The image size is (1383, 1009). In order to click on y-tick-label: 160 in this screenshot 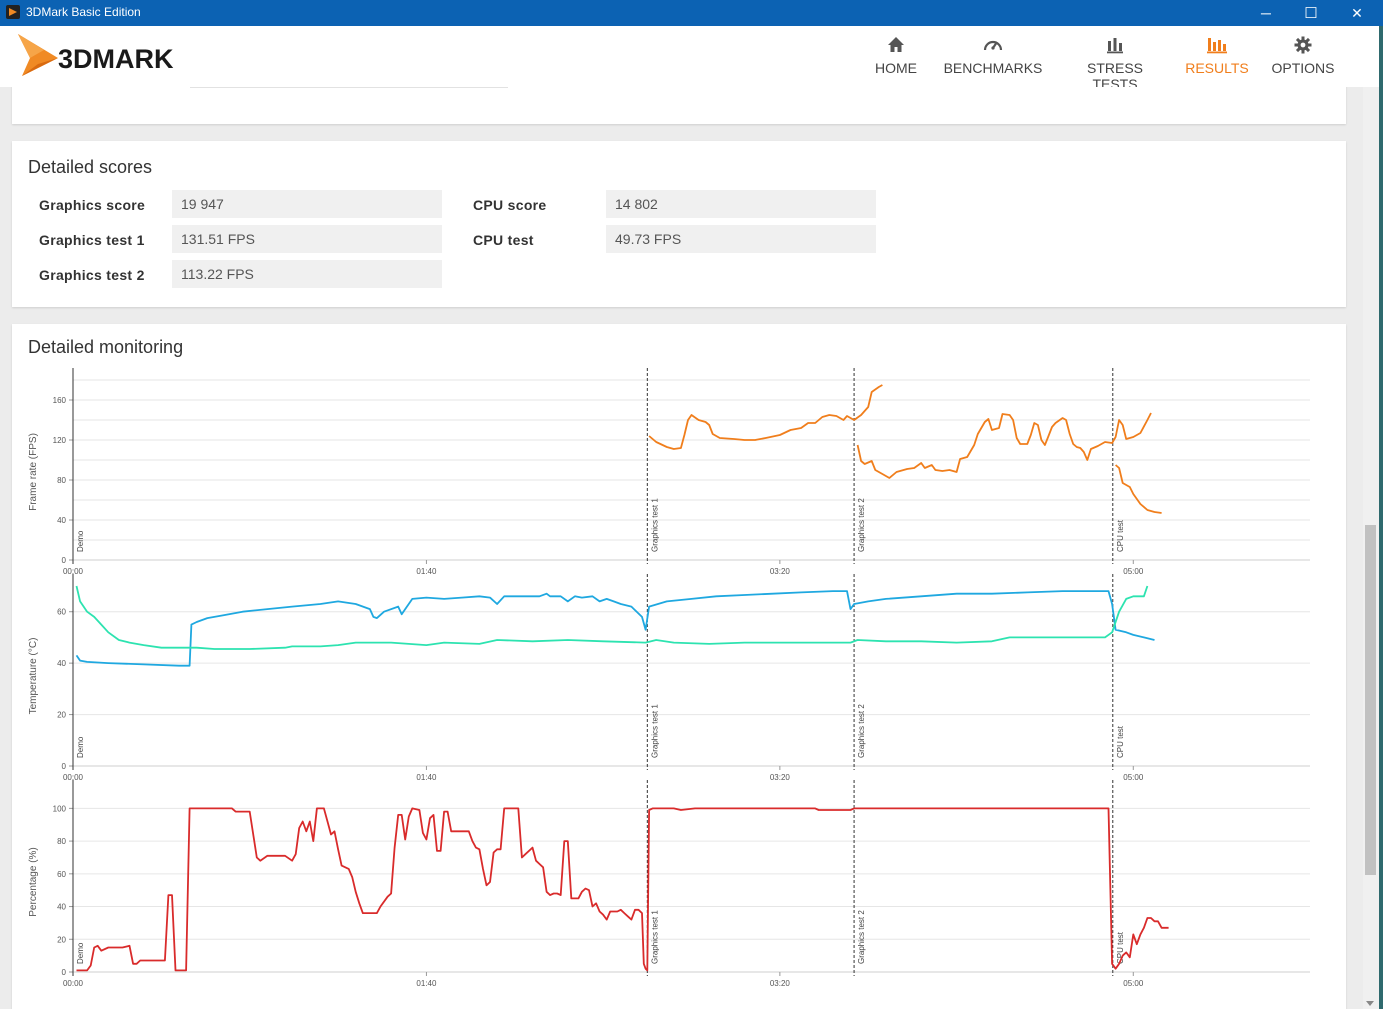, I will do `click(60, 400)`.